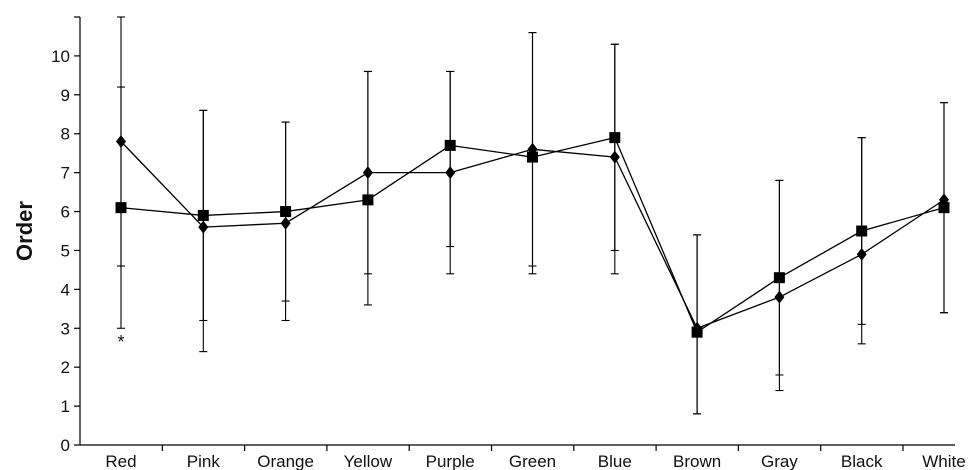 This screenshot has width=975, height=470. I want to click on x-tick-label: Purple, so click(450, 461).